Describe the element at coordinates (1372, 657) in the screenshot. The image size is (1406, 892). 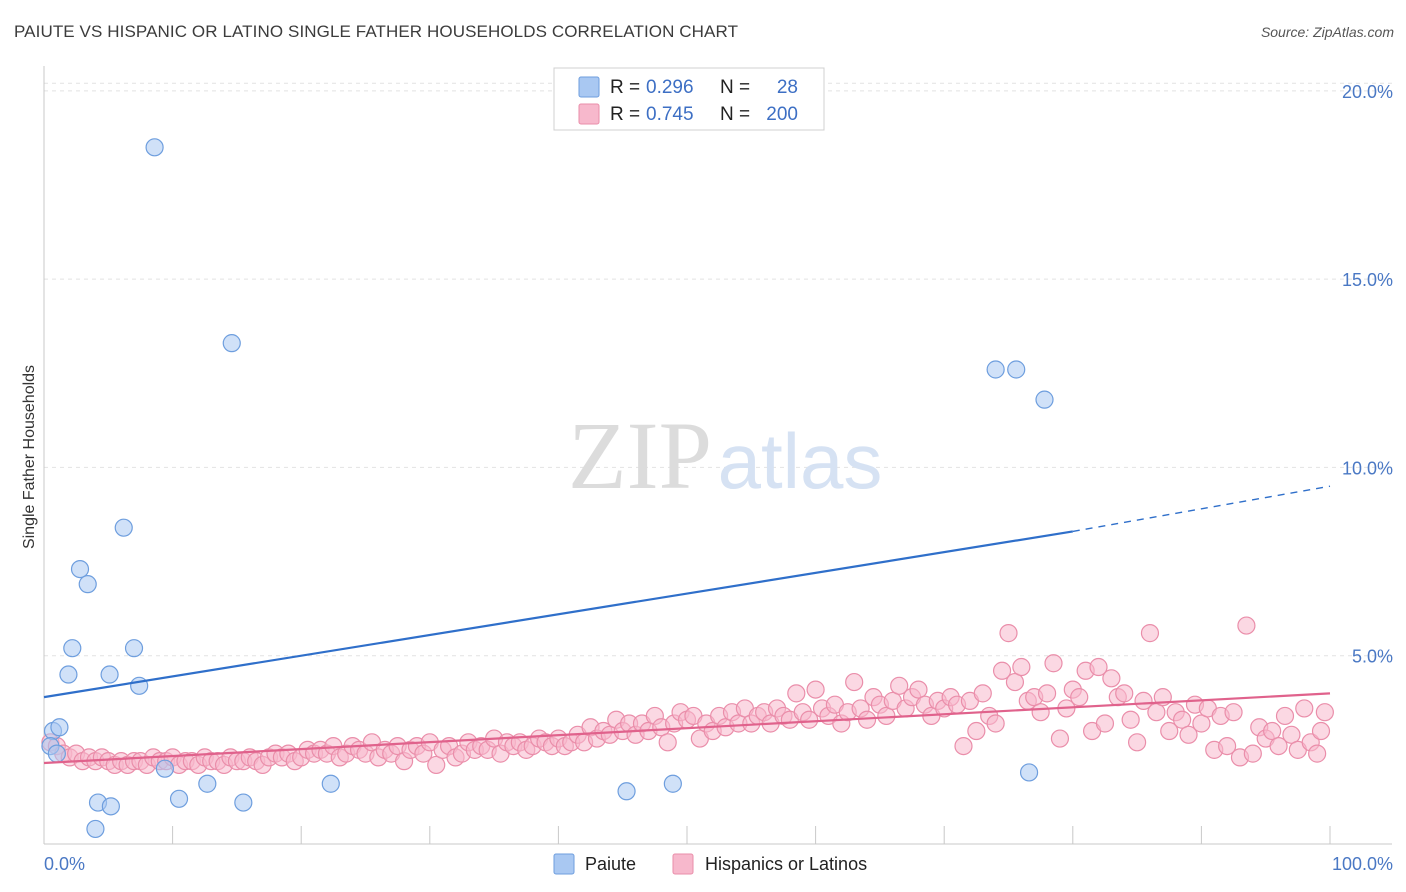
I see `y-tick-label-0: 5.0%` at that location.